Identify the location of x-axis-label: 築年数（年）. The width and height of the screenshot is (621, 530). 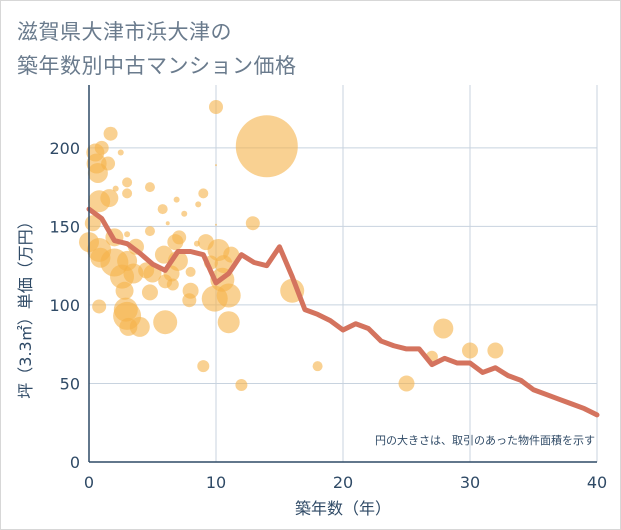
(343, 508).